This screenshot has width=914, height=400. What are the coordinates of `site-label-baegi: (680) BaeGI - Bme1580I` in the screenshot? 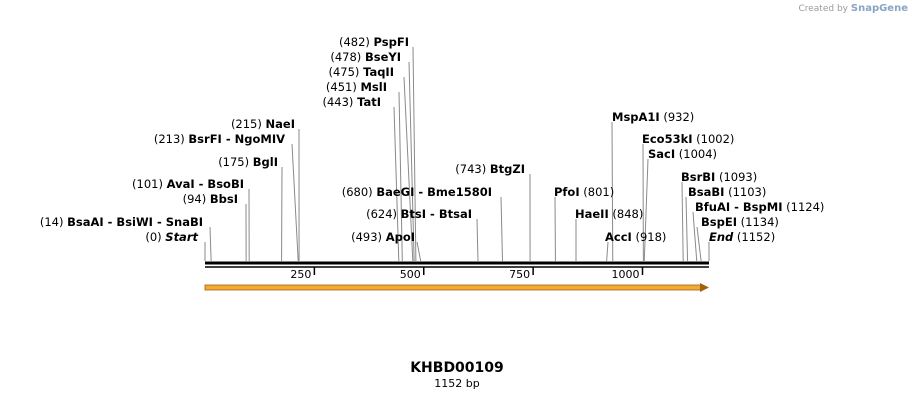 It's located at (417, 192).